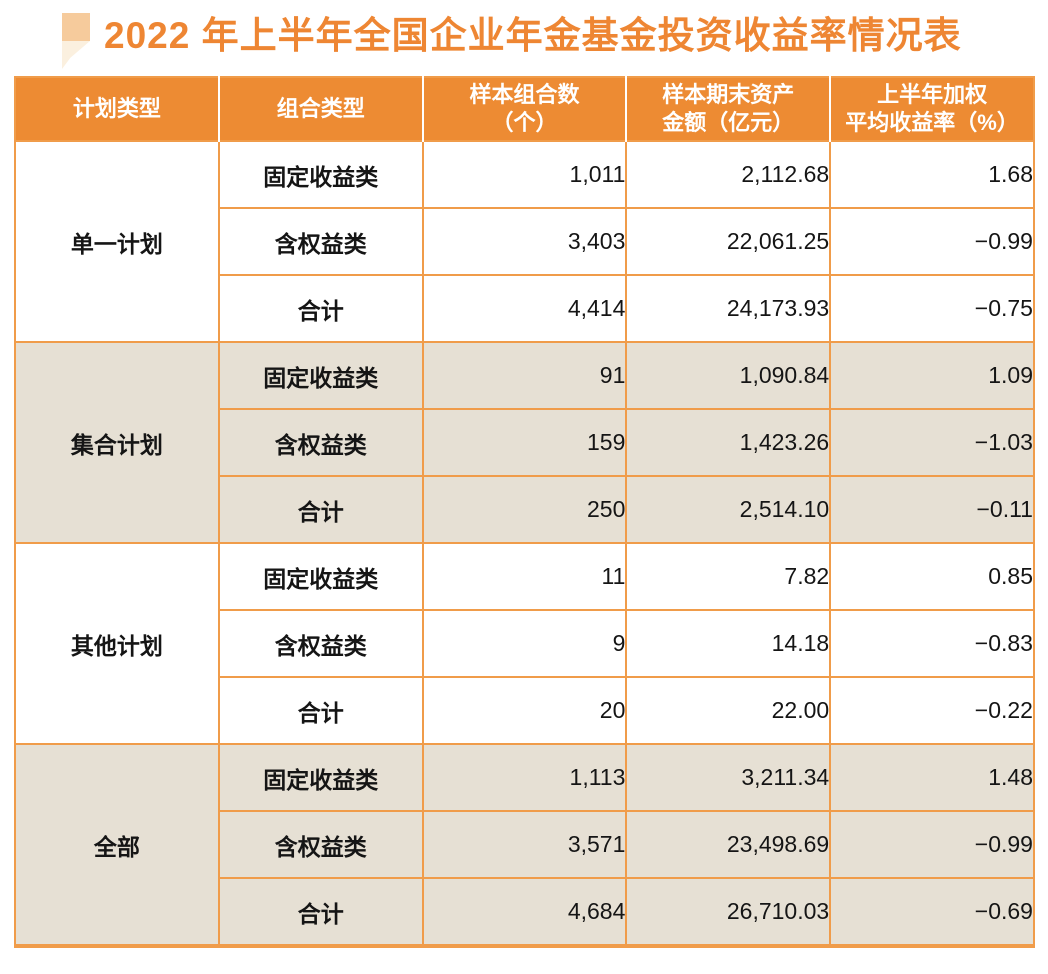 The height and width of the screenshot is (974, 1048). What do you see at coordinates (728, 122) in the screenshot?
I see `header-label: 金额（亿元）` at bounding box center [728, 122].